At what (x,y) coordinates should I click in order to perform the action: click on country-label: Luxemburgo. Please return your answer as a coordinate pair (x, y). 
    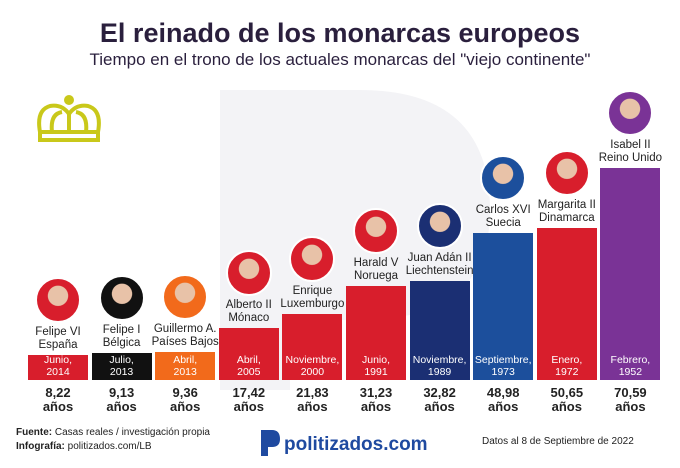
    Looking at the image, I should click on (312, 304).